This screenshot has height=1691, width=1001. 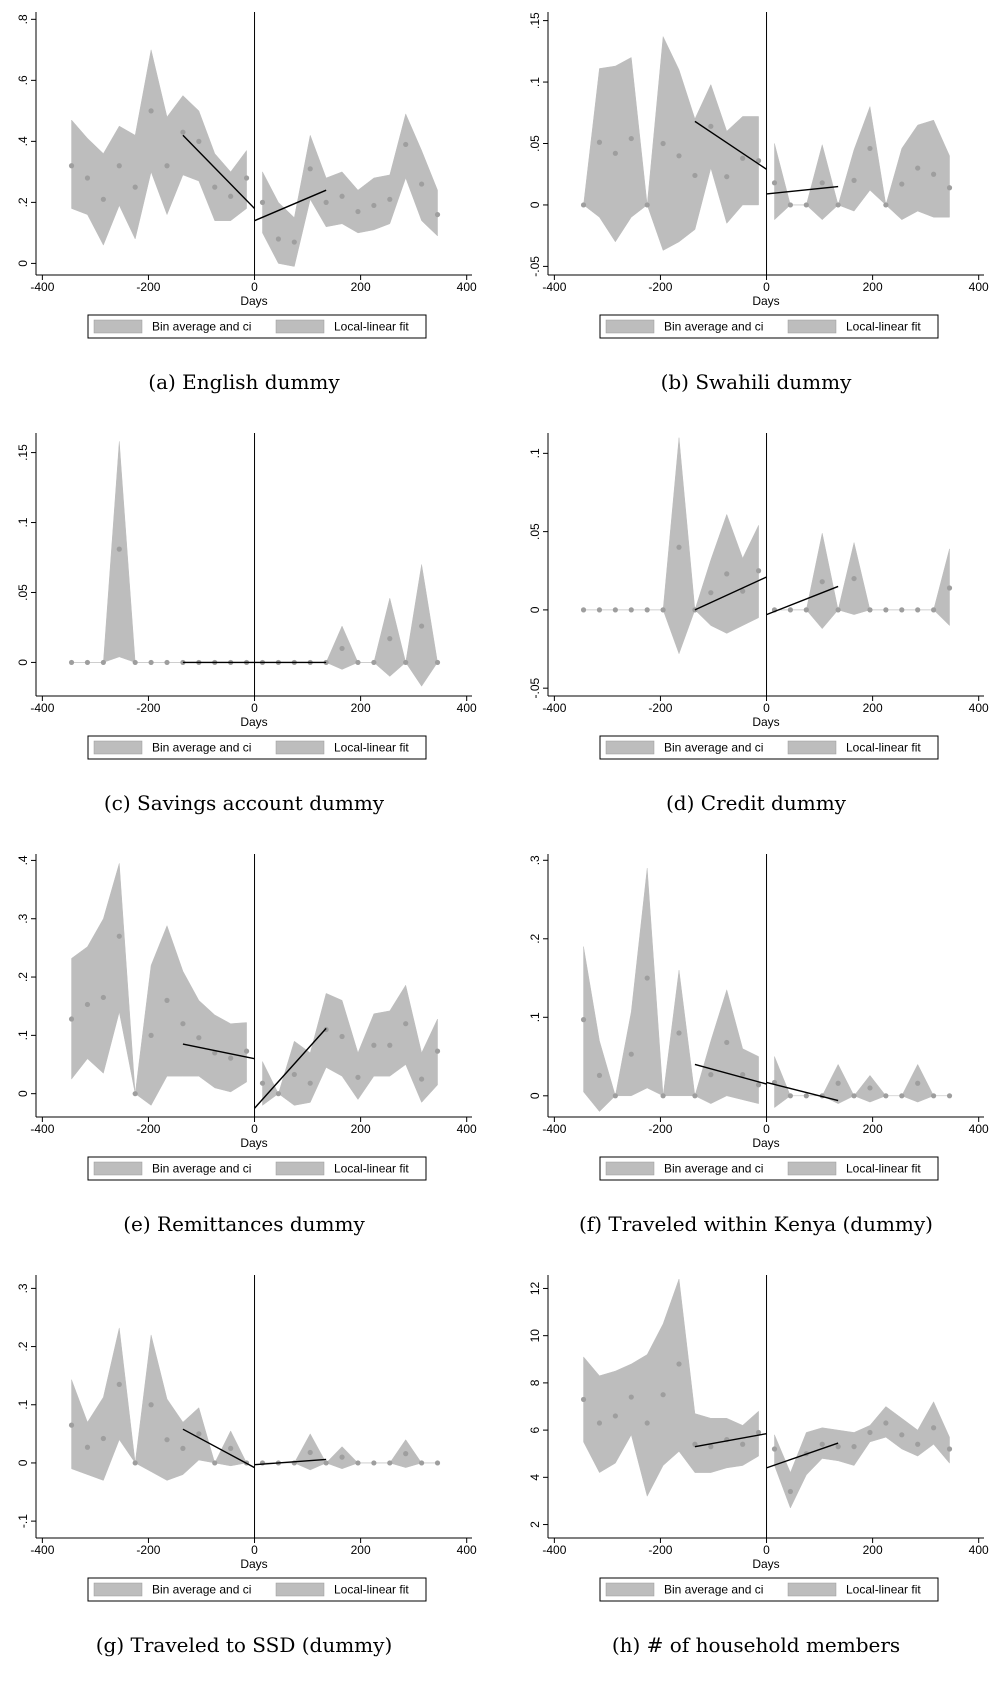 What do you see at coordinates (756, 1645) in the screenshot?
I see `caption: (h) # of household members` at bounding box center [756, 1645].